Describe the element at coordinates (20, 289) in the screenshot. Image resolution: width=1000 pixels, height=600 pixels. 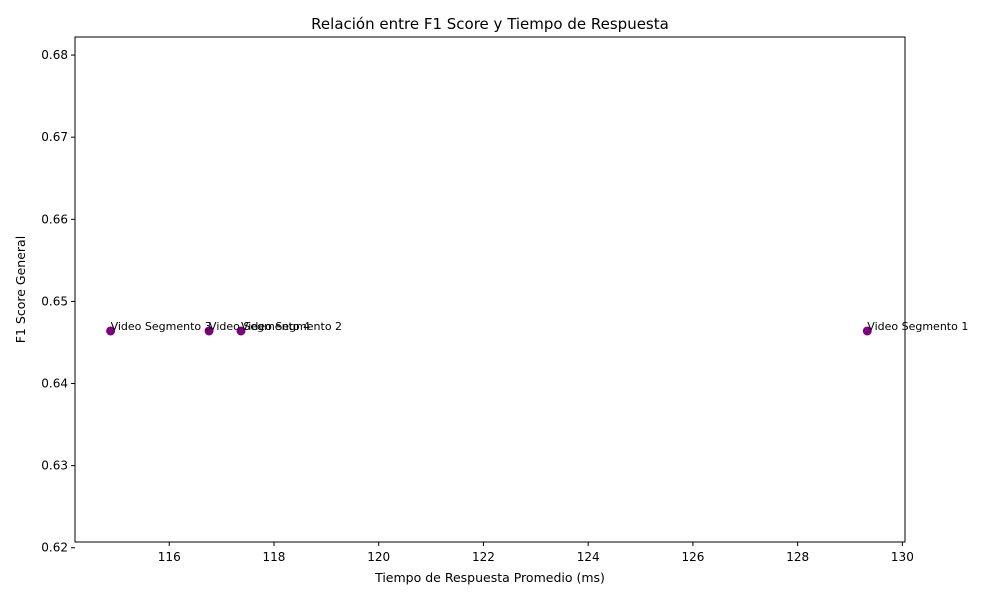
I see `y-axis-label: F1 Score General` at that location.